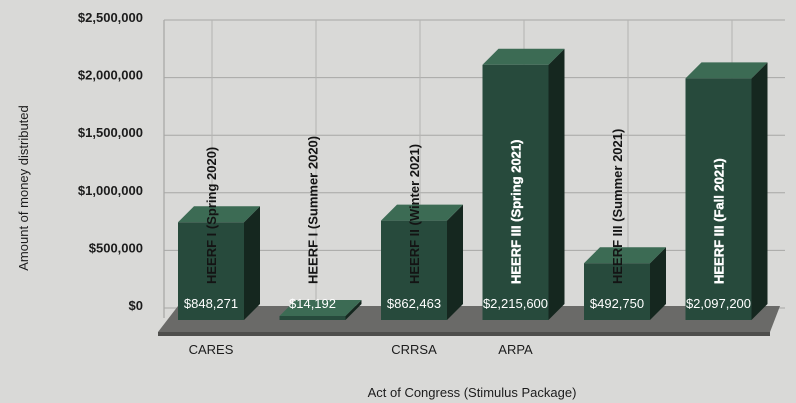  What do you see at coordinates (110, 75) in the screenshot?
I see `y-tick-label: $2,000,000` at bounding box center [110, 75].